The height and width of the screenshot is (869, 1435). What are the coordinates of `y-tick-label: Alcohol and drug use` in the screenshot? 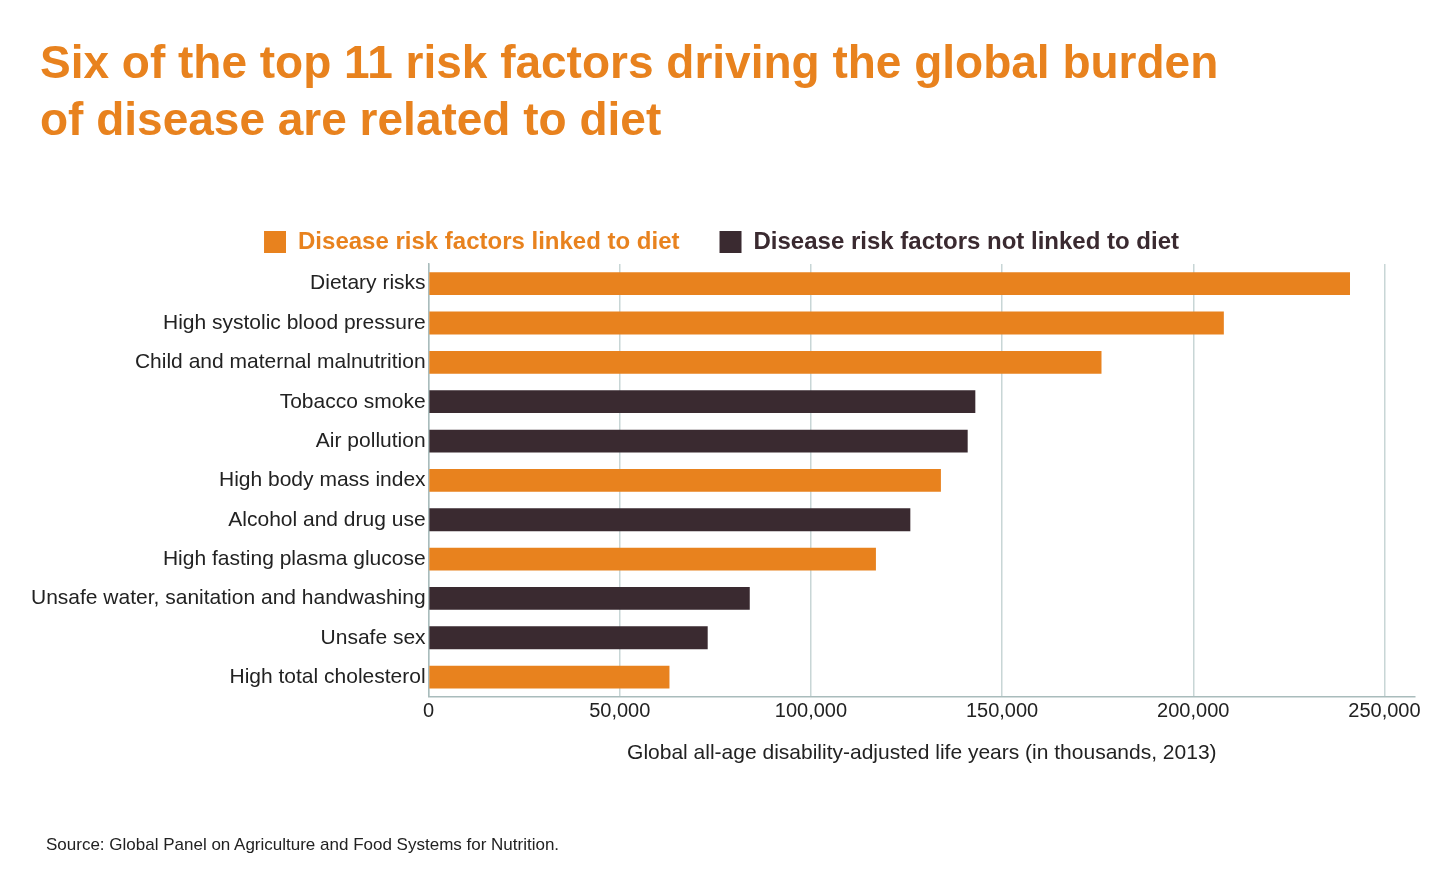 It's located at (327, 518).